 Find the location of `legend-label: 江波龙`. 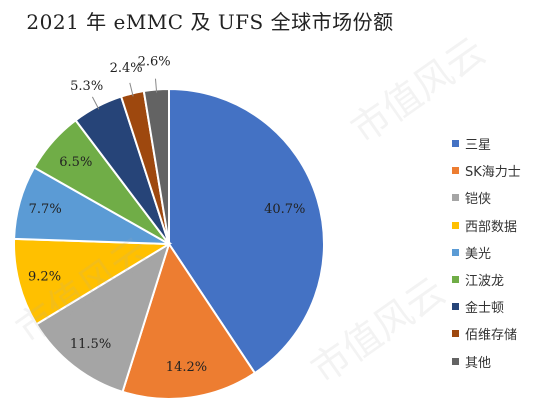

legend-label: 江波龙 is located at coordinates (485, 282).